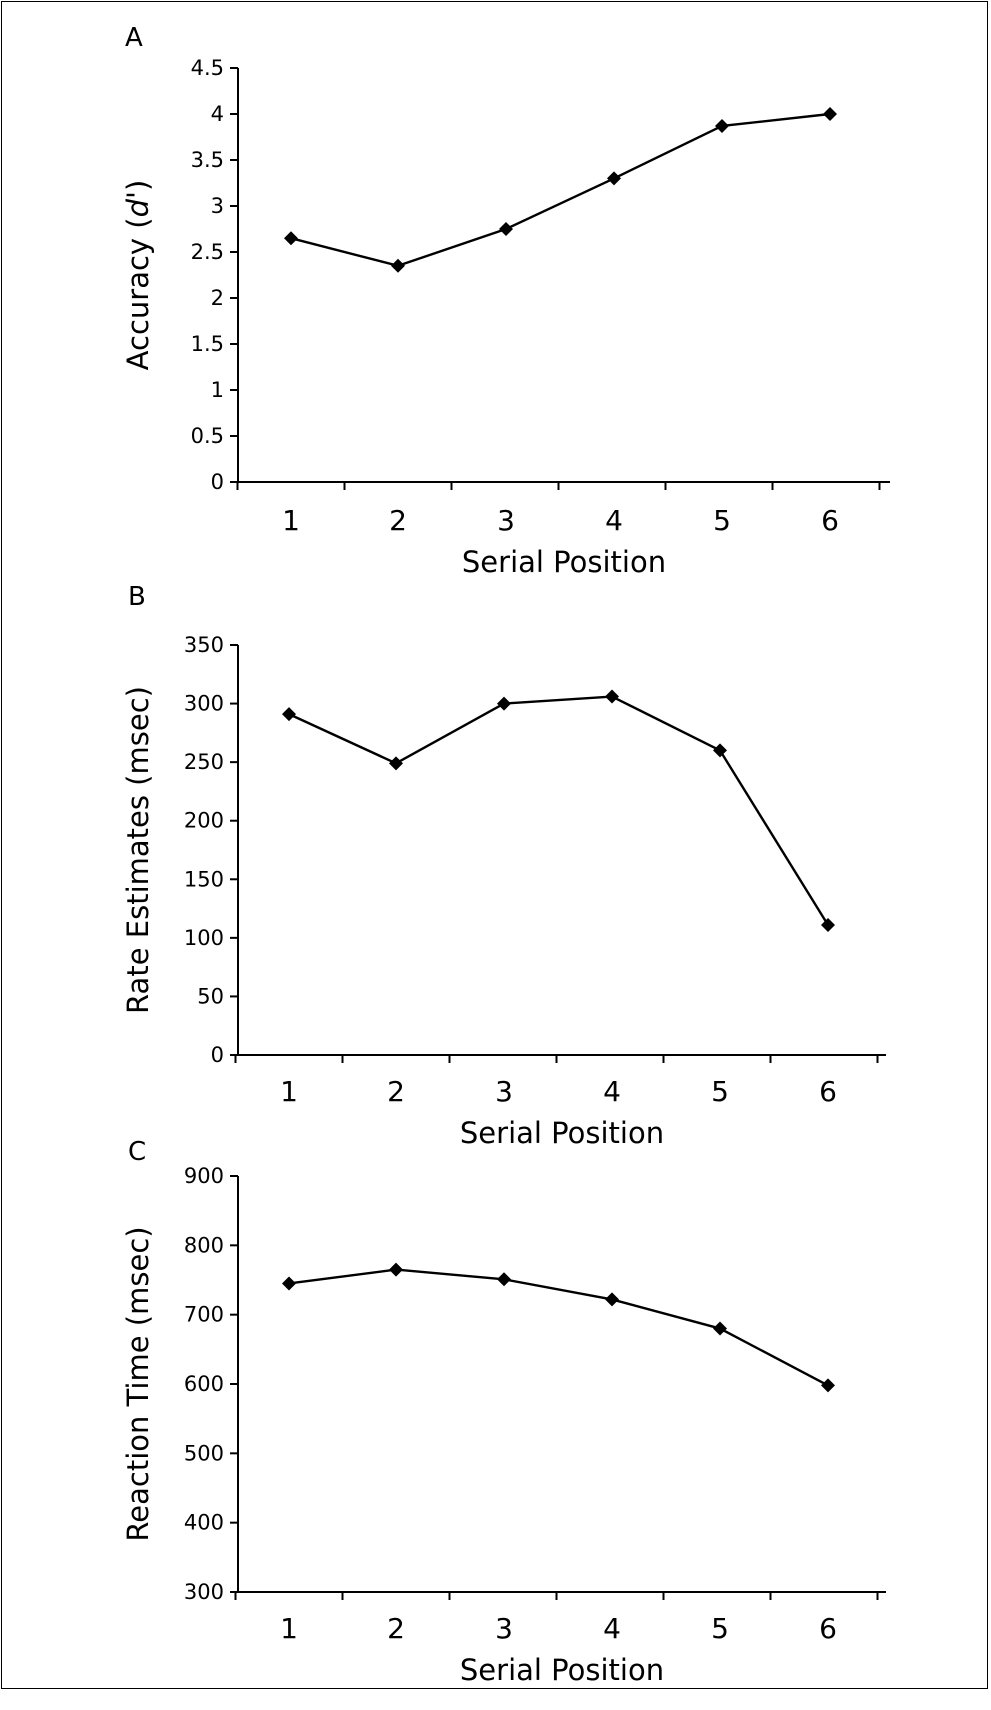  Describe the element at coordinates (207, 160) in the screenshot. I see `y-tick-label: 3.5` at that location.